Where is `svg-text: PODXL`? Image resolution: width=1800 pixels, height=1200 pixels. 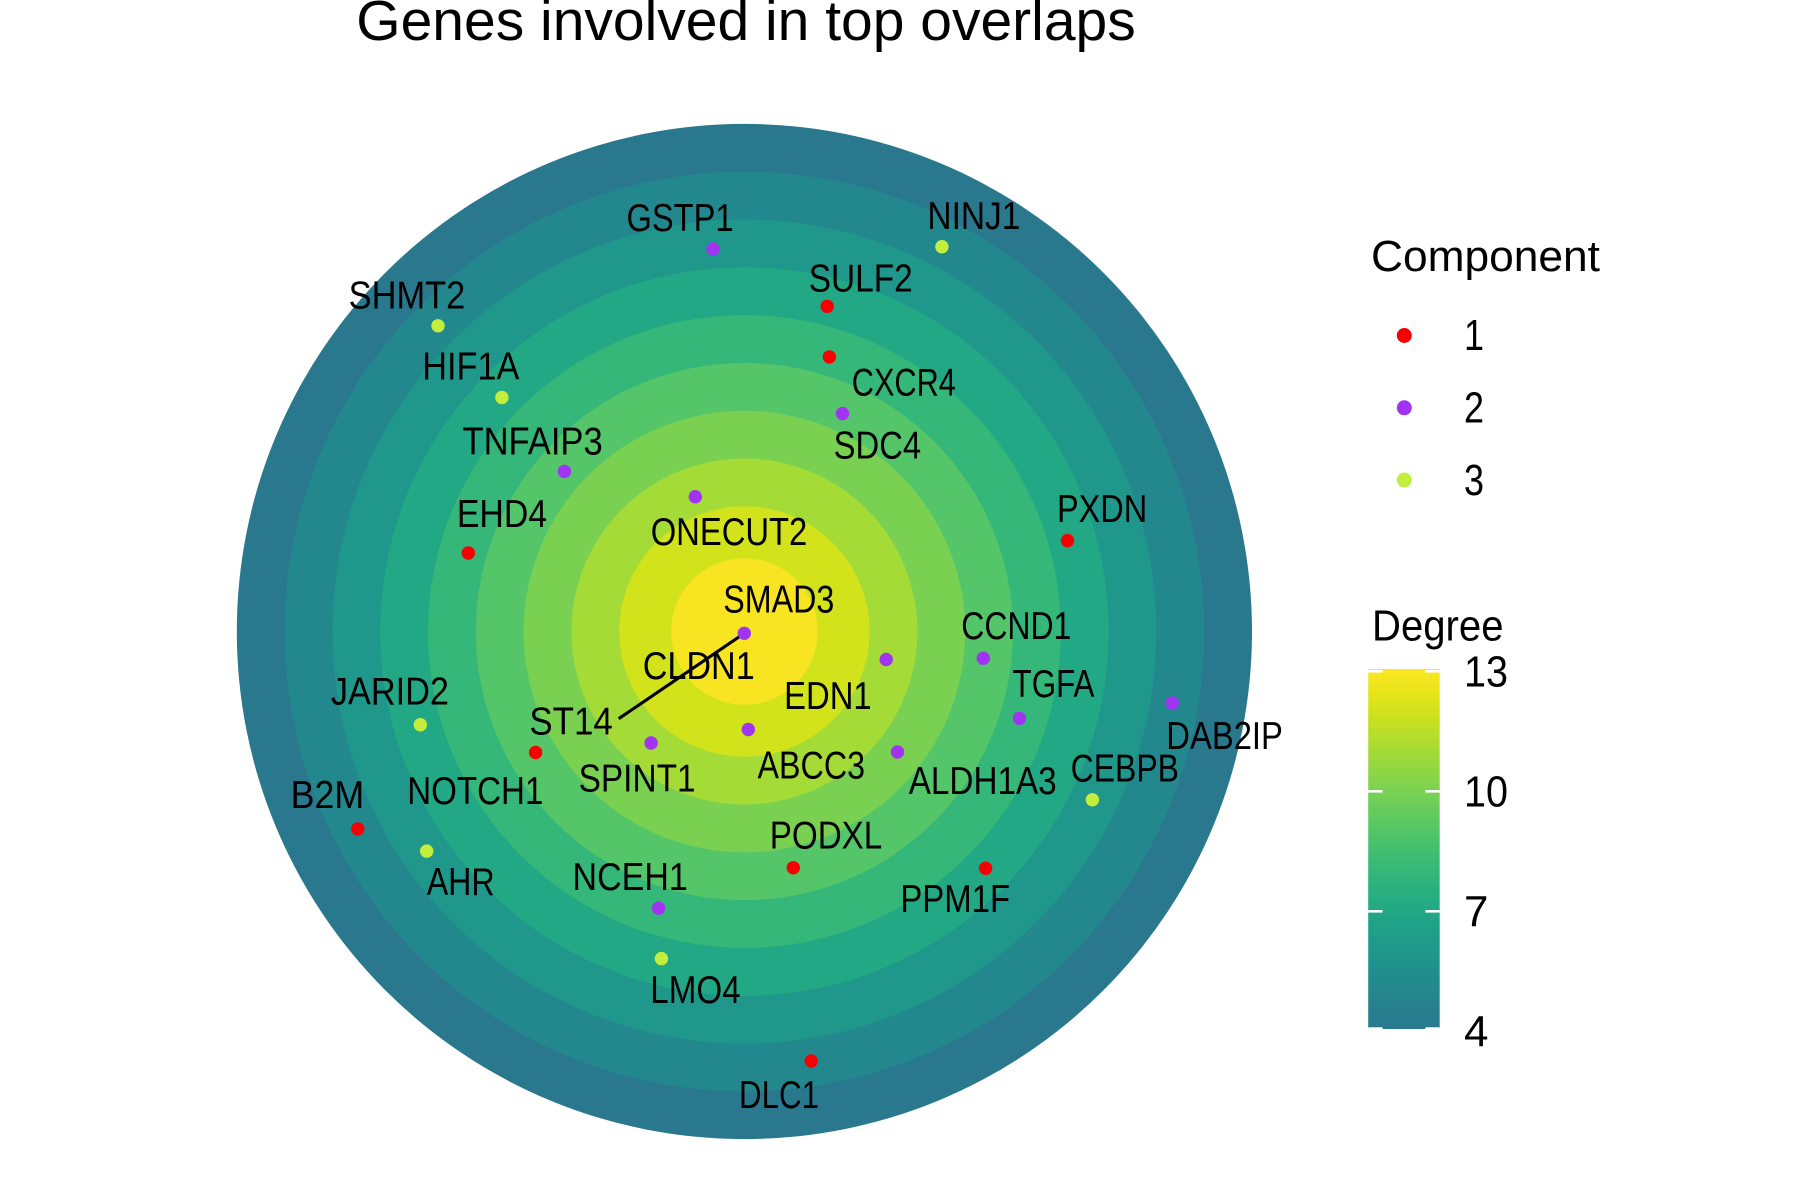
svg-text: PODXL is located at coordinates (826, 835).